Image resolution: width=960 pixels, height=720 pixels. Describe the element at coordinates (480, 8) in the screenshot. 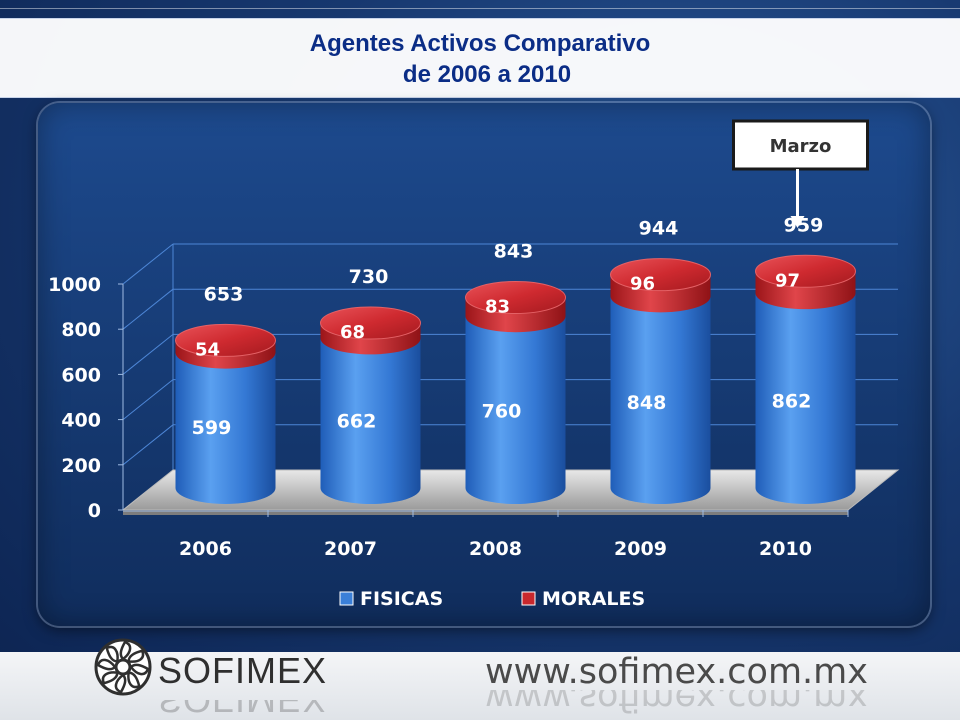

I see `top-stripe` at that location.